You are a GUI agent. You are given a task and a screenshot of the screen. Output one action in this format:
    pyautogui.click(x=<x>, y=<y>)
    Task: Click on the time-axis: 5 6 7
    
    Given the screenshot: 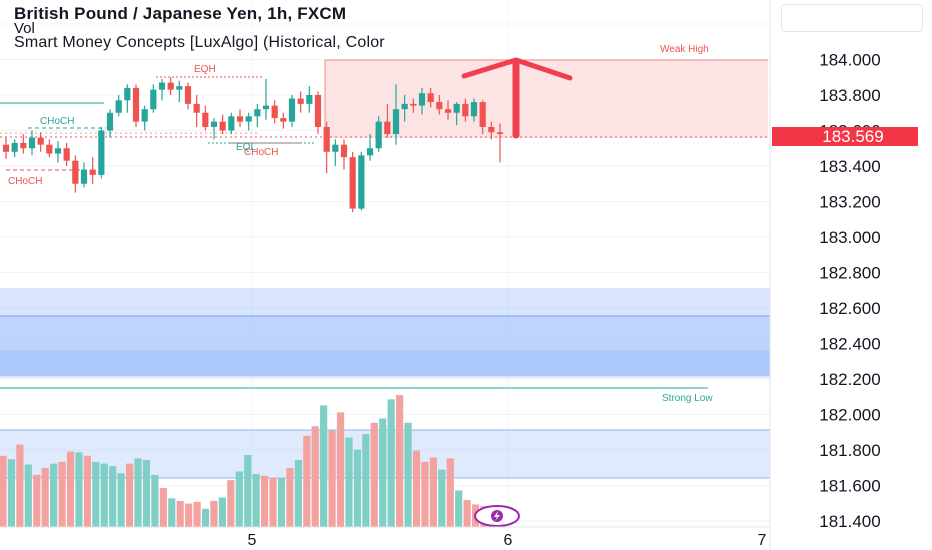 What is the action you would take?
    pyautogui.click(x=507, y=540)
    